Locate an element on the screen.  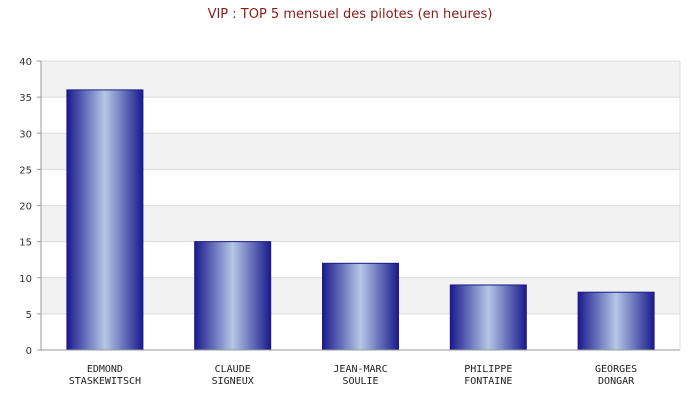
y-tick-label: 0 is located at coordinates (29, 351).